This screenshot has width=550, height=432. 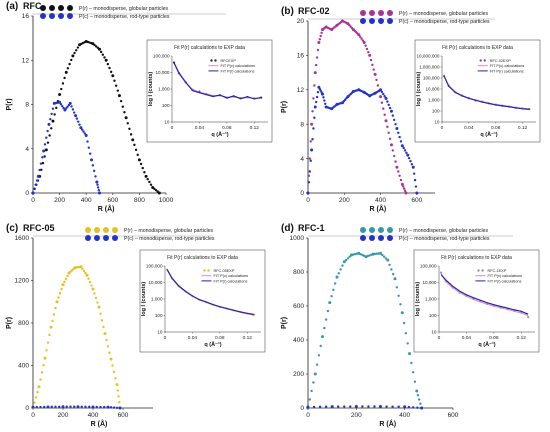 I want to click on panel-letter: (a), so click(x=12, y=6).